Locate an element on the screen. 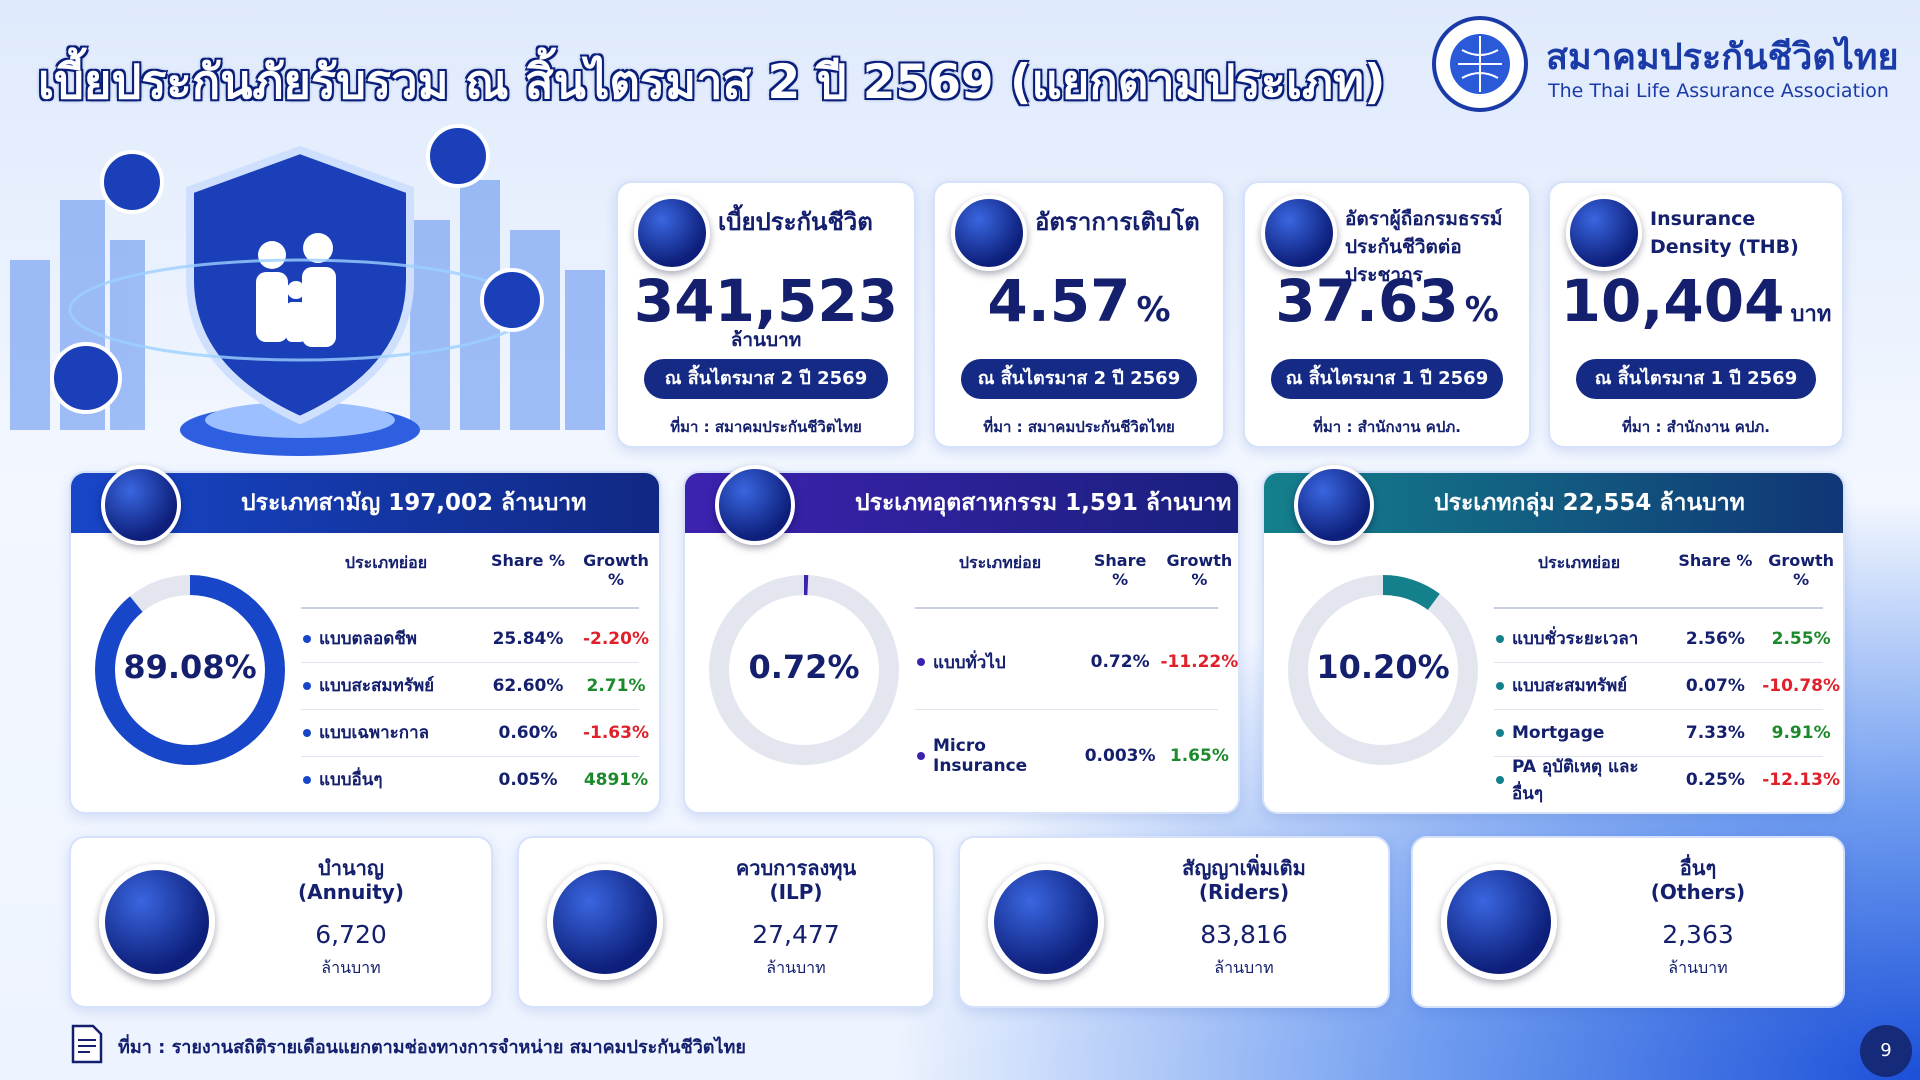  kpi-title: อัตราการเติบโต is located at coordinates (1117, 222).